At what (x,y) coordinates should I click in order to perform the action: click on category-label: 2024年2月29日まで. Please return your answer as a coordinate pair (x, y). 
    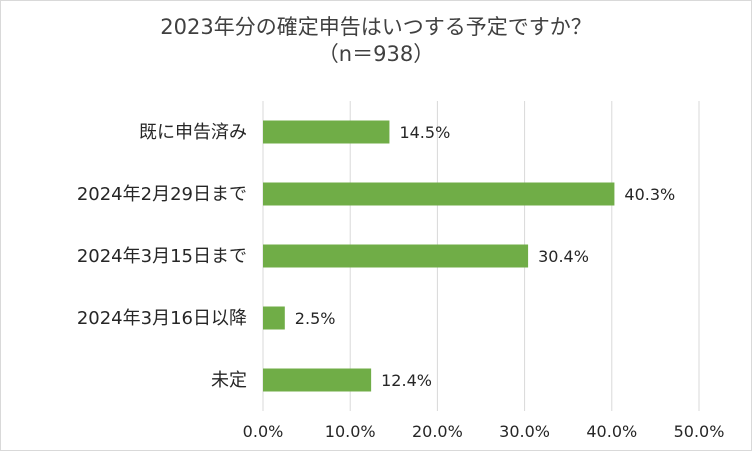
    Looking at the image, I should click on (162, 194).